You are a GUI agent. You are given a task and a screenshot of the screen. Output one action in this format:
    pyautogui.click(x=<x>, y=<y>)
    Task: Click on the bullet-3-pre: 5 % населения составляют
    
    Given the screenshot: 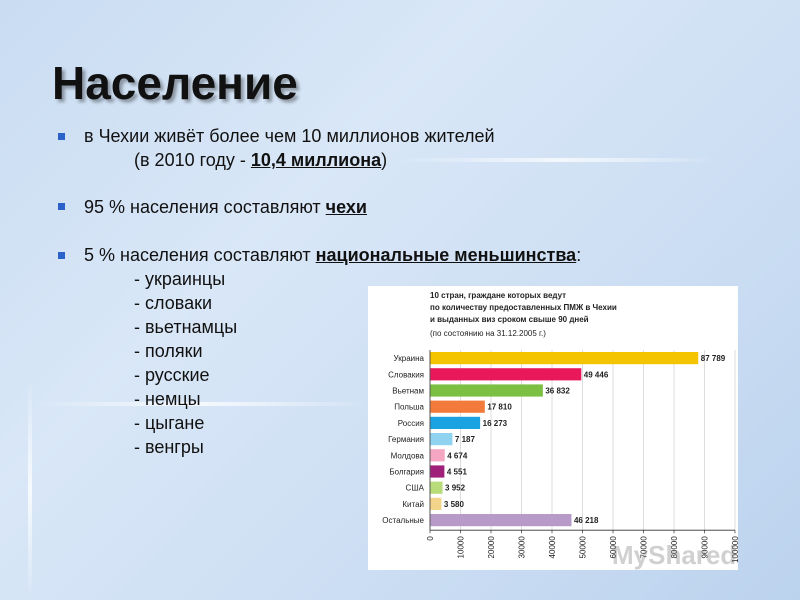 What is the action you would take?
    pyautogui.click(x=200, y=255)
    